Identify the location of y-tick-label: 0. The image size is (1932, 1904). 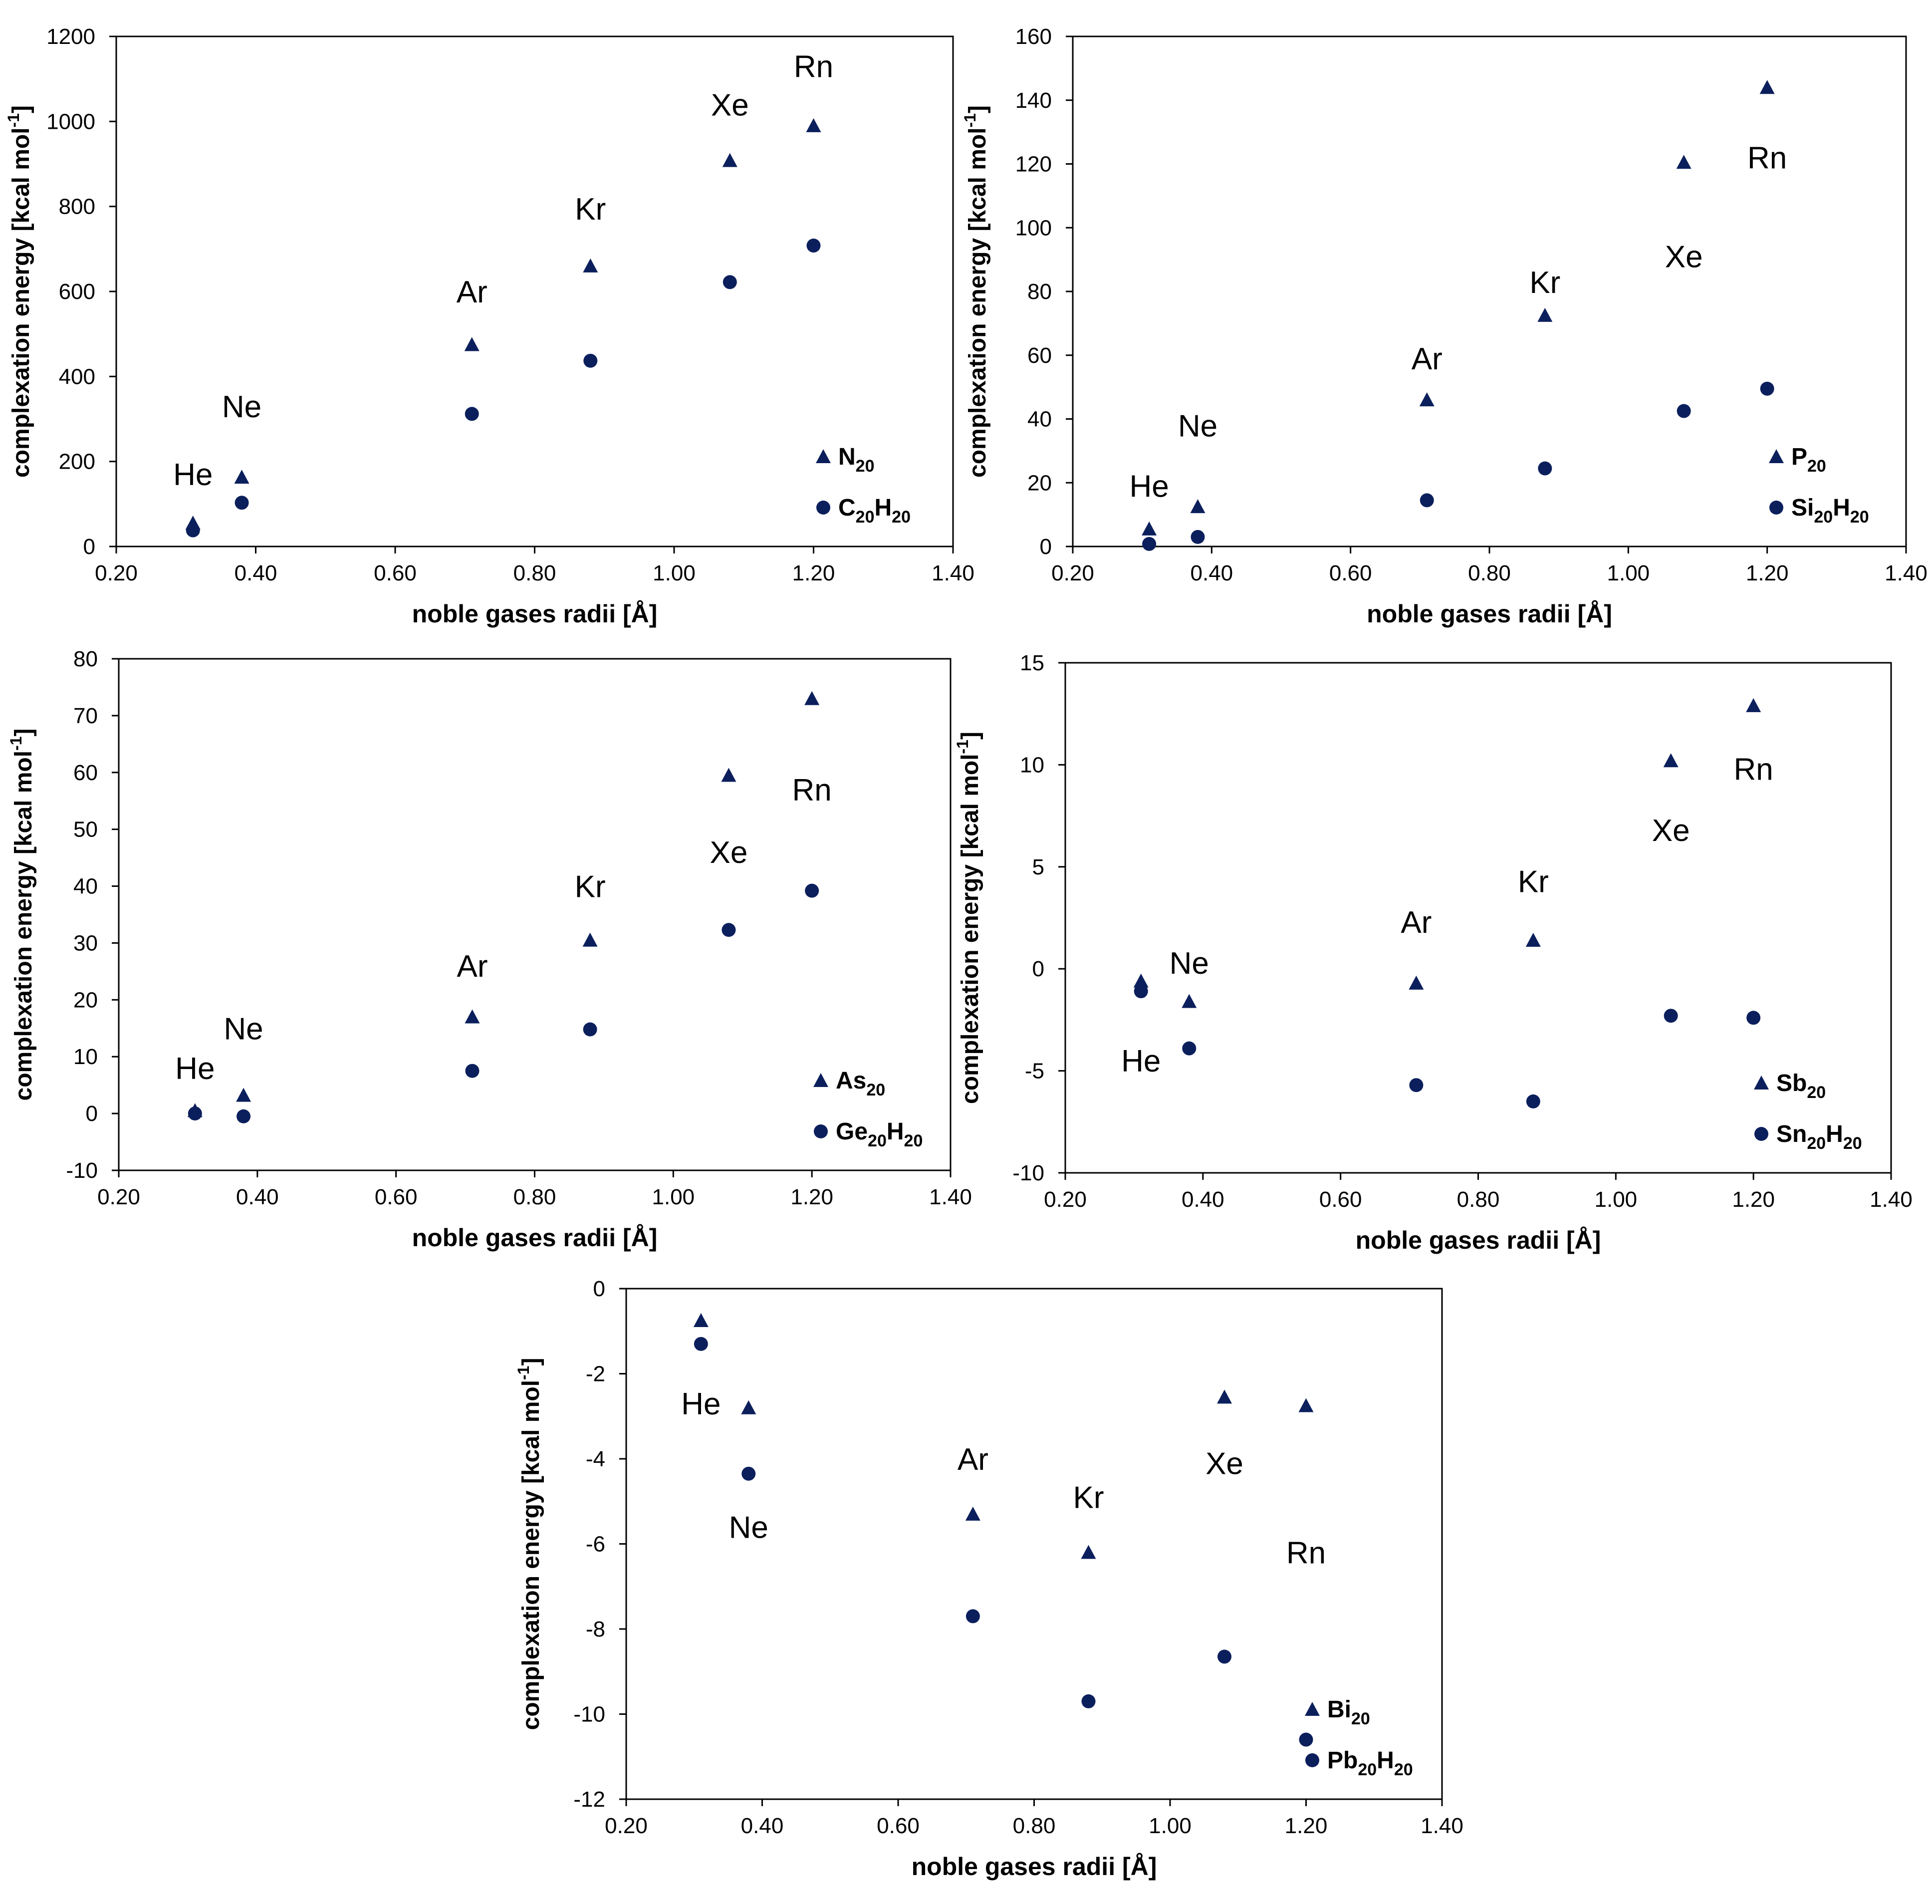
(1038, 969).